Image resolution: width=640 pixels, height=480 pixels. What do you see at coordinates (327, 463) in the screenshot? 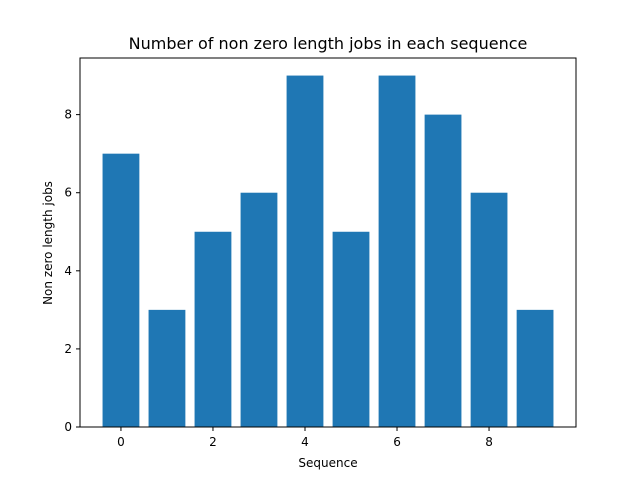
I see `x-axis-label: Sequence` at bounding box center [327, 463].